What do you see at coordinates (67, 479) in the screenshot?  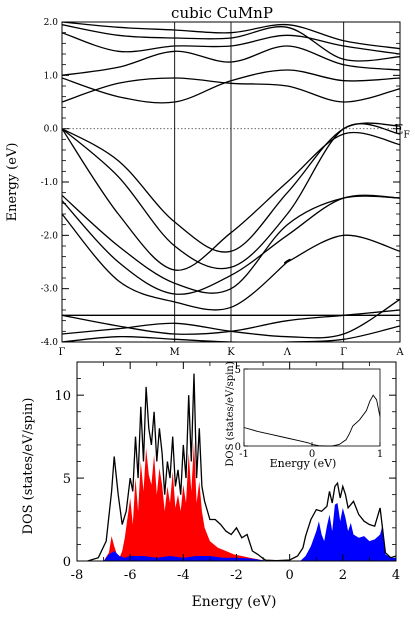 I see `dos-ytick-label: 5` at bounding box center [67, 479].